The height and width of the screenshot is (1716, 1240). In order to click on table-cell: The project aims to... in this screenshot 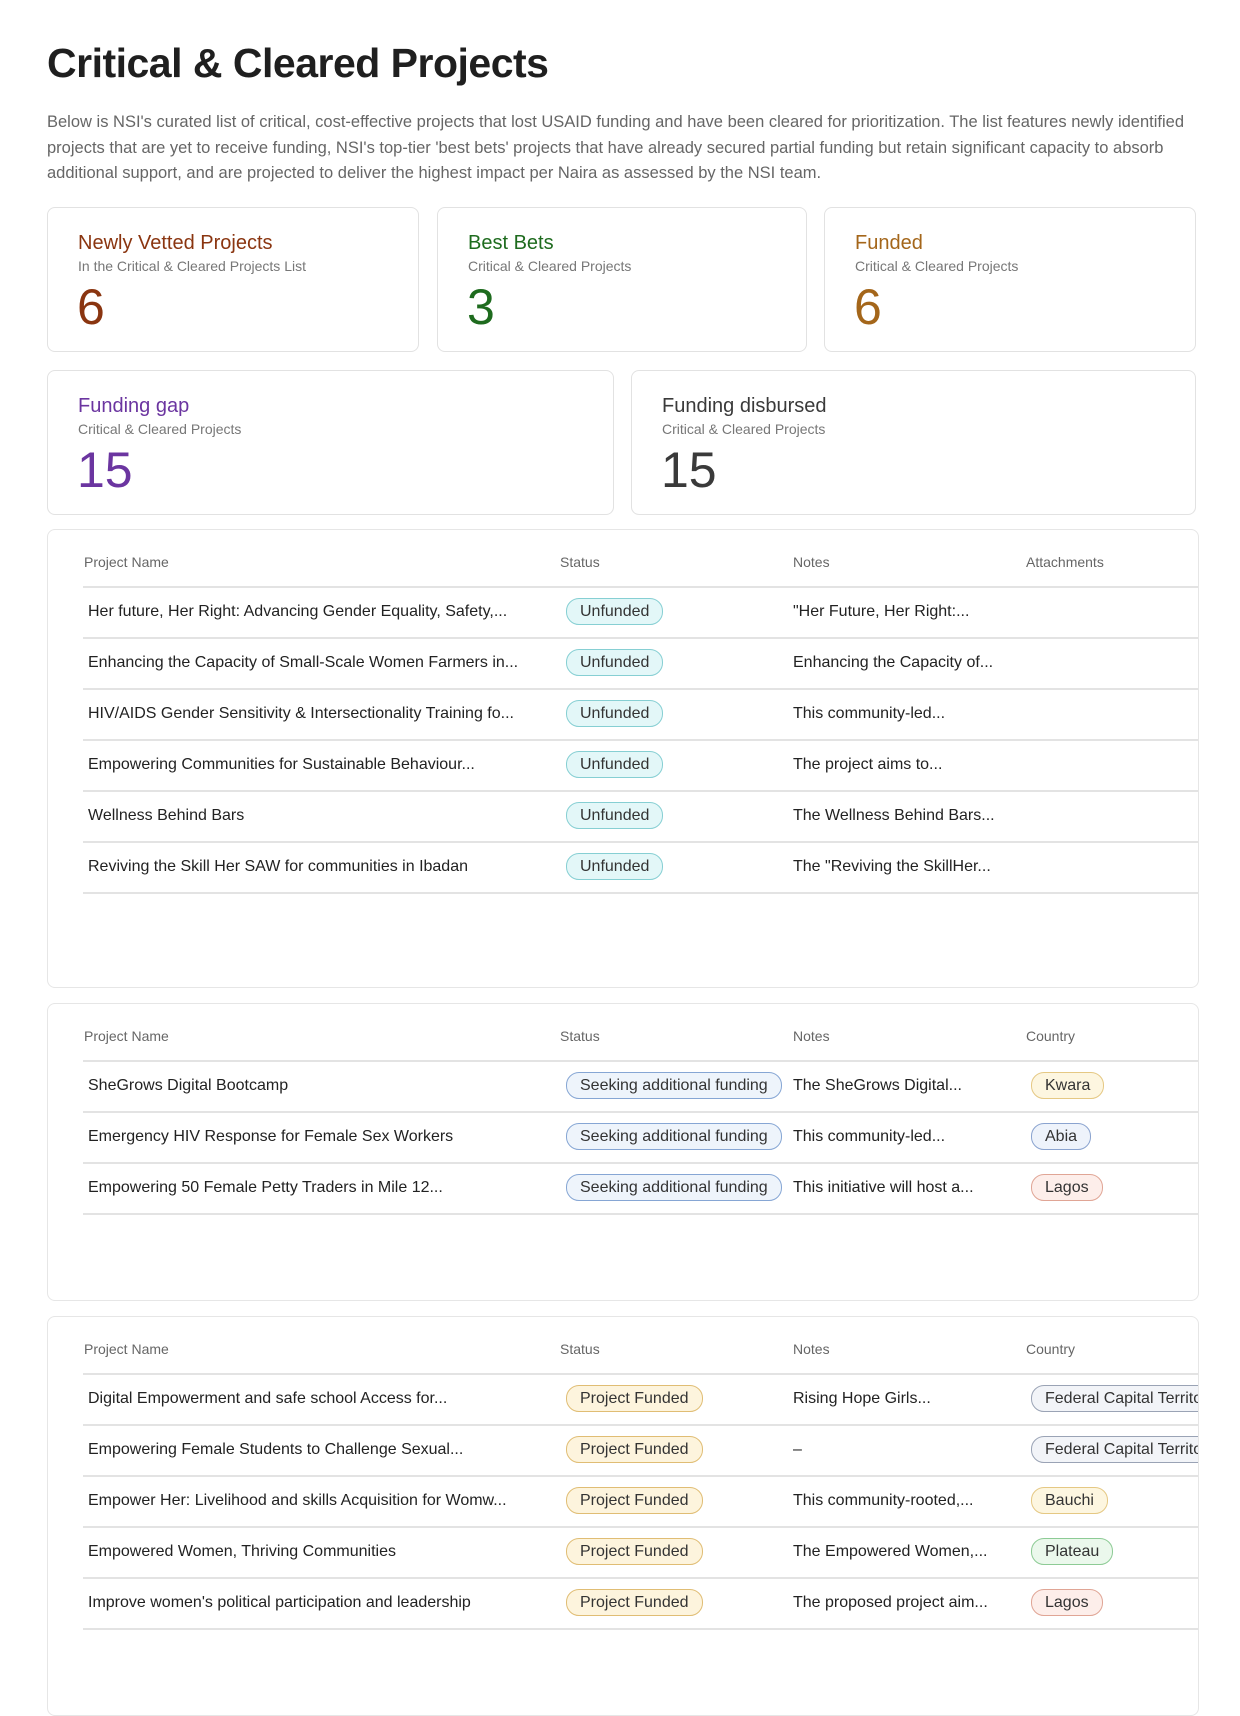, I will do `click(868, 764)`.